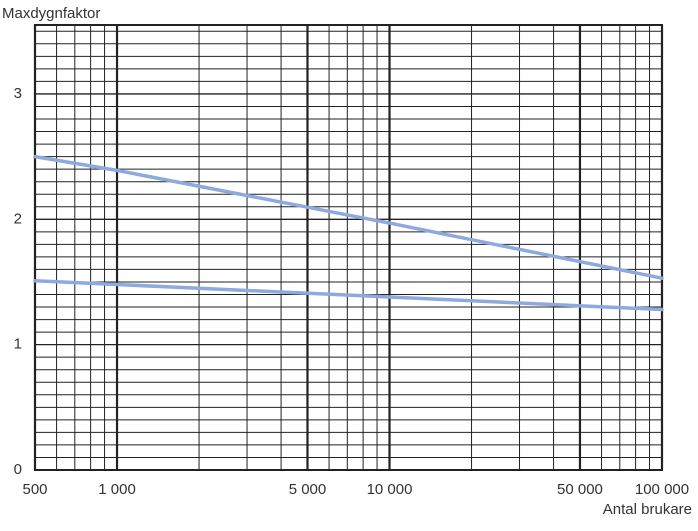  Describe the element at coordinates (117, 489) in the screenshot. I see `x-tick-label: 1 000` at that location.